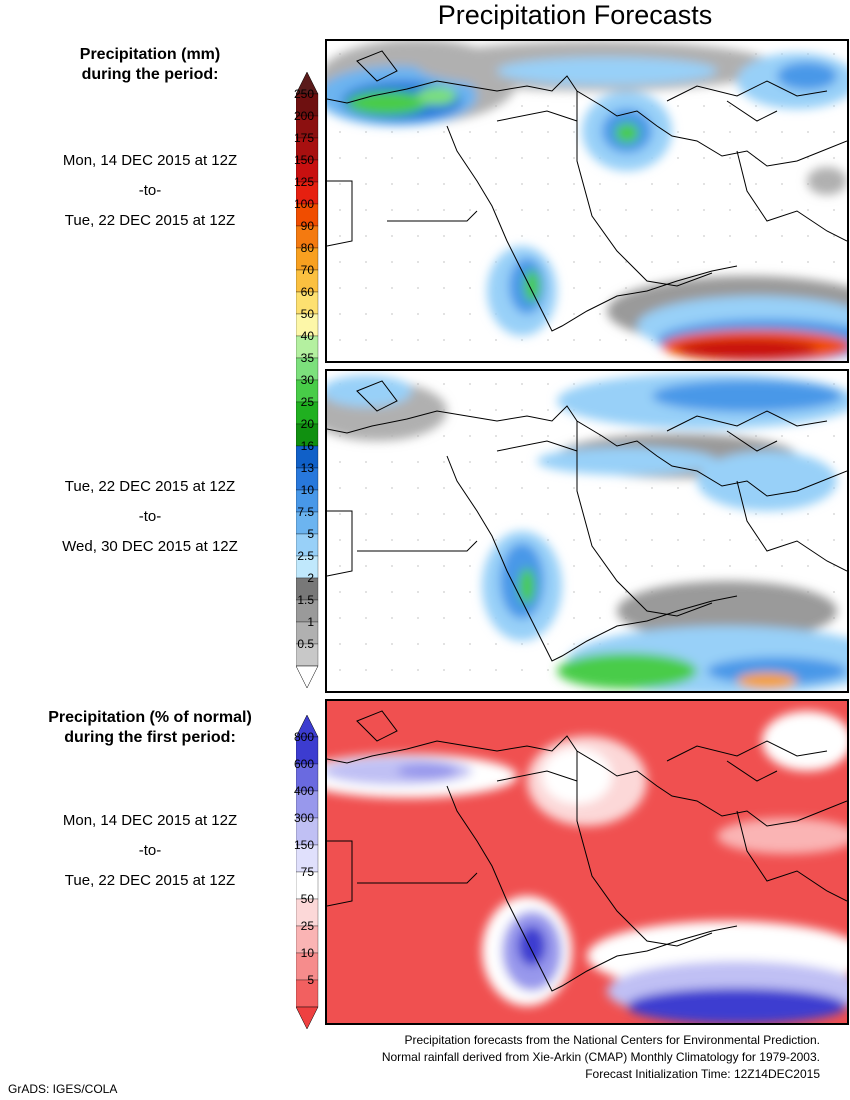 Image resolution: width=850 pixels, height=1100 pixels. Describe the element at coordinates (307, 899) in the screenshot. I see `percent-scale-label: 50` at that location.